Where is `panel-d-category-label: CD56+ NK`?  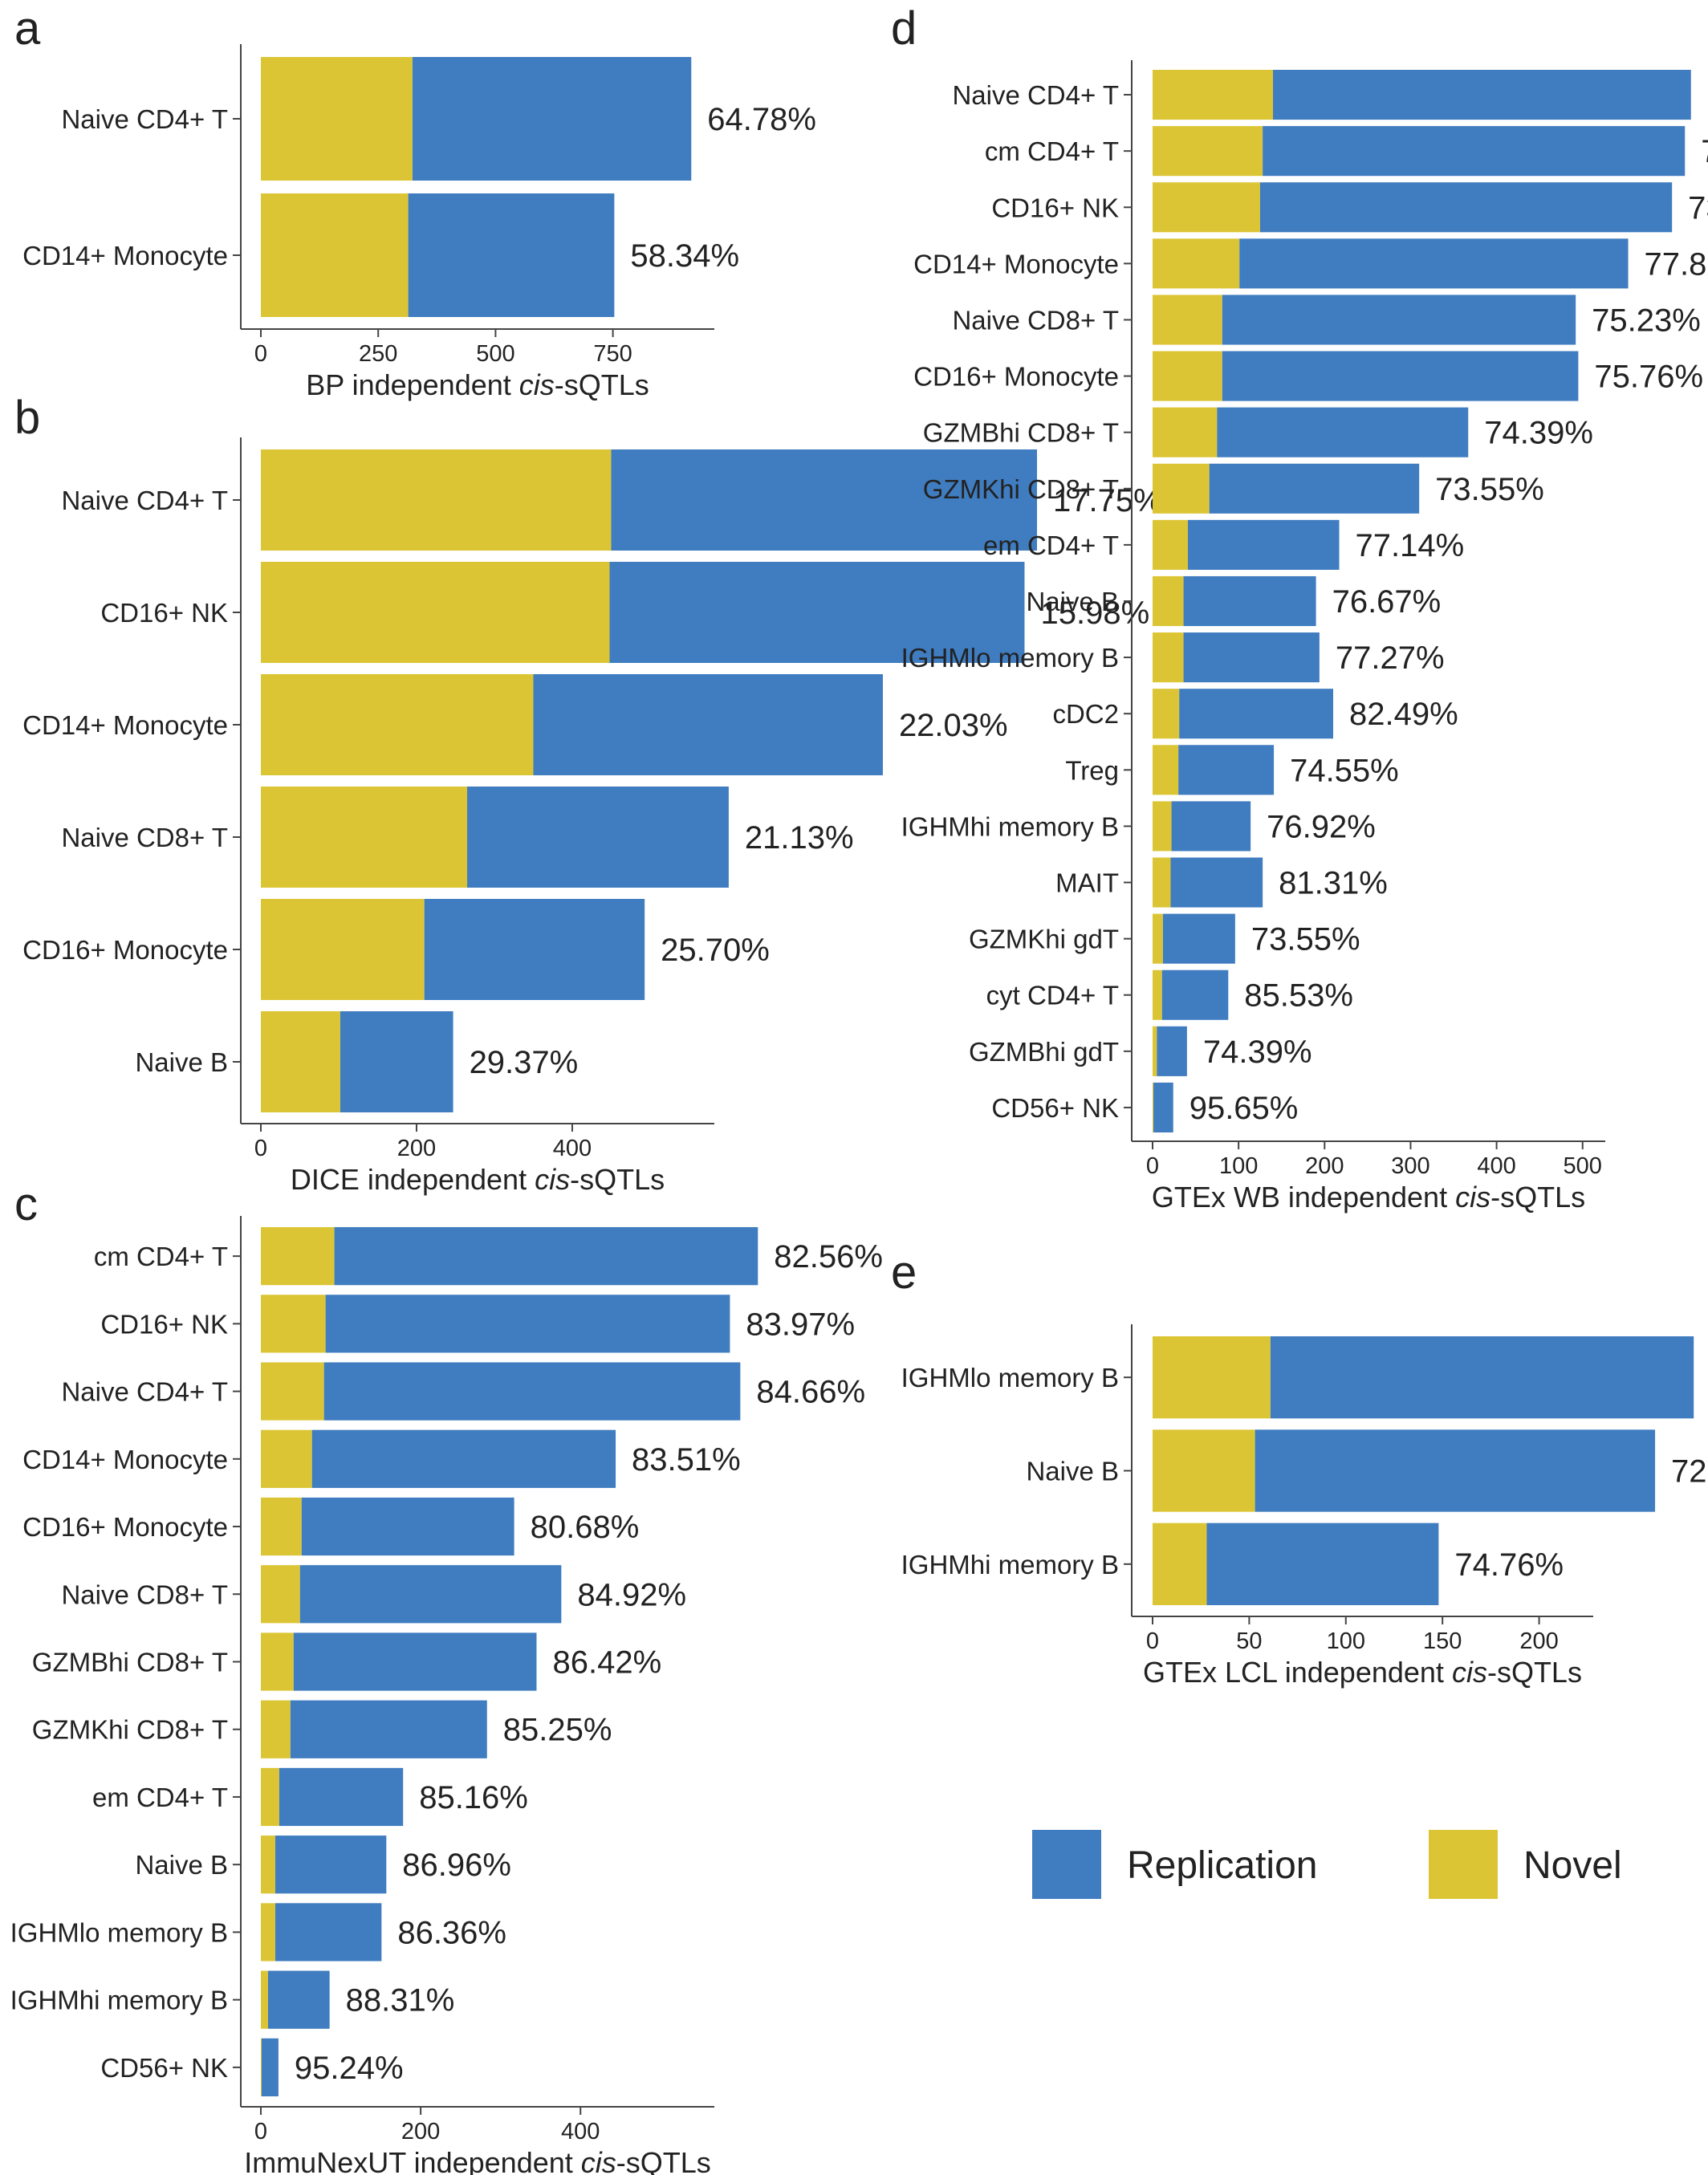
panel-d-category-label: CD56+ NK is located at coordinates (1055, 1108).